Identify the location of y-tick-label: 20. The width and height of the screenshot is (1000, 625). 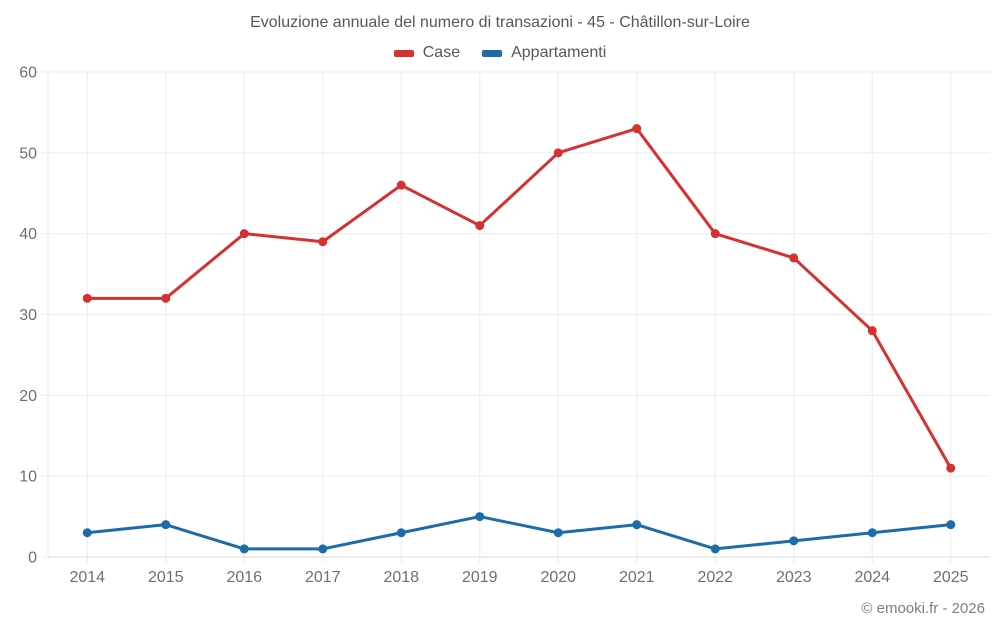
(28, 396).